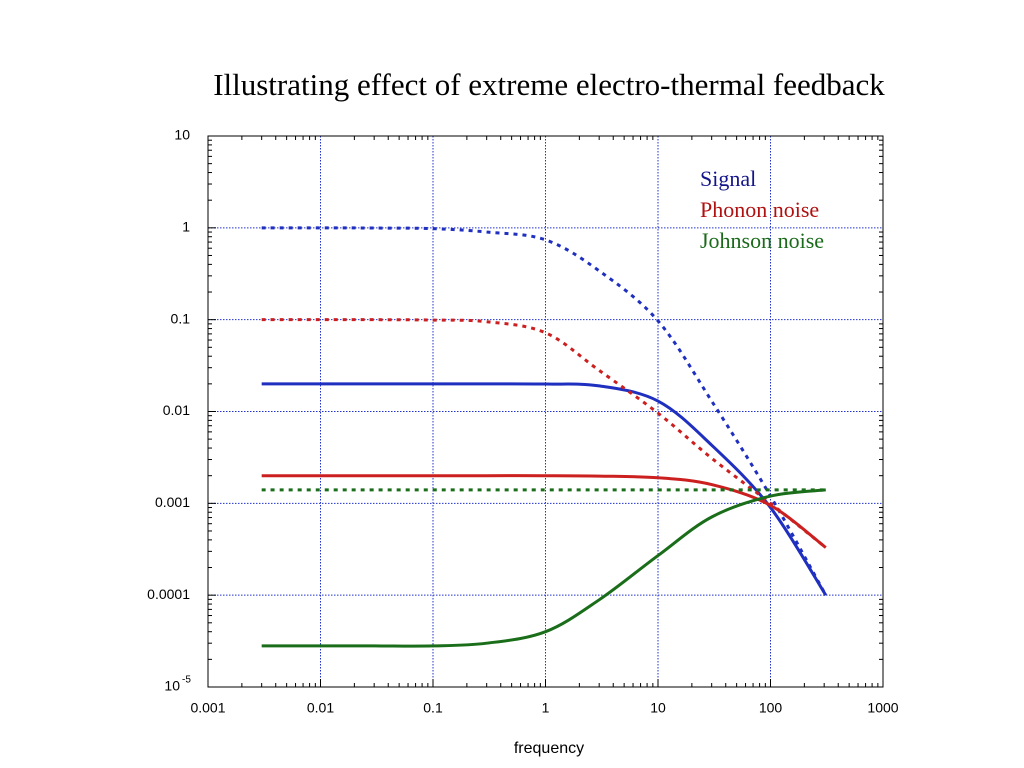  I want to click on x-tick-label: 0.001, so click(207, 708).